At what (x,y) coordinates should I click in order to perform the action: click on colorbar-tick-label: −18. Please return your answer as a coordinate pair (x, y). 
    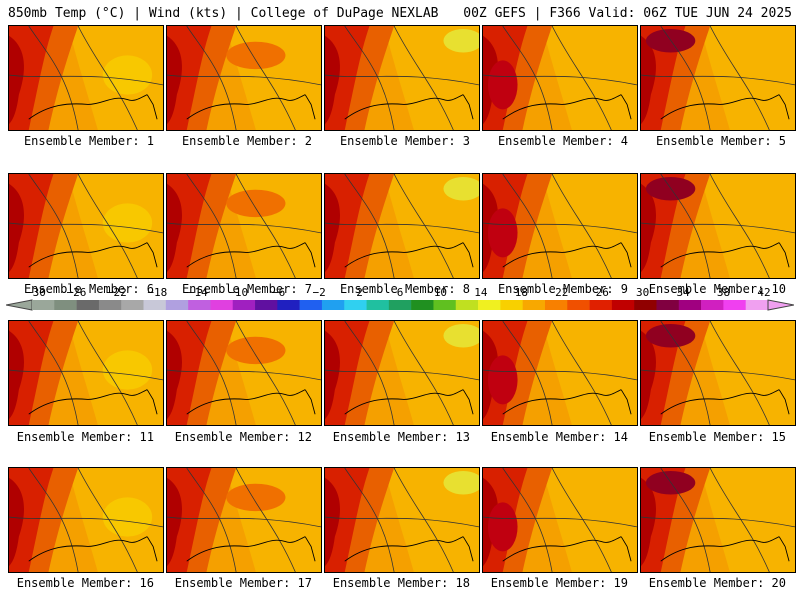
    Looking at the image, I should click on (157, 292).